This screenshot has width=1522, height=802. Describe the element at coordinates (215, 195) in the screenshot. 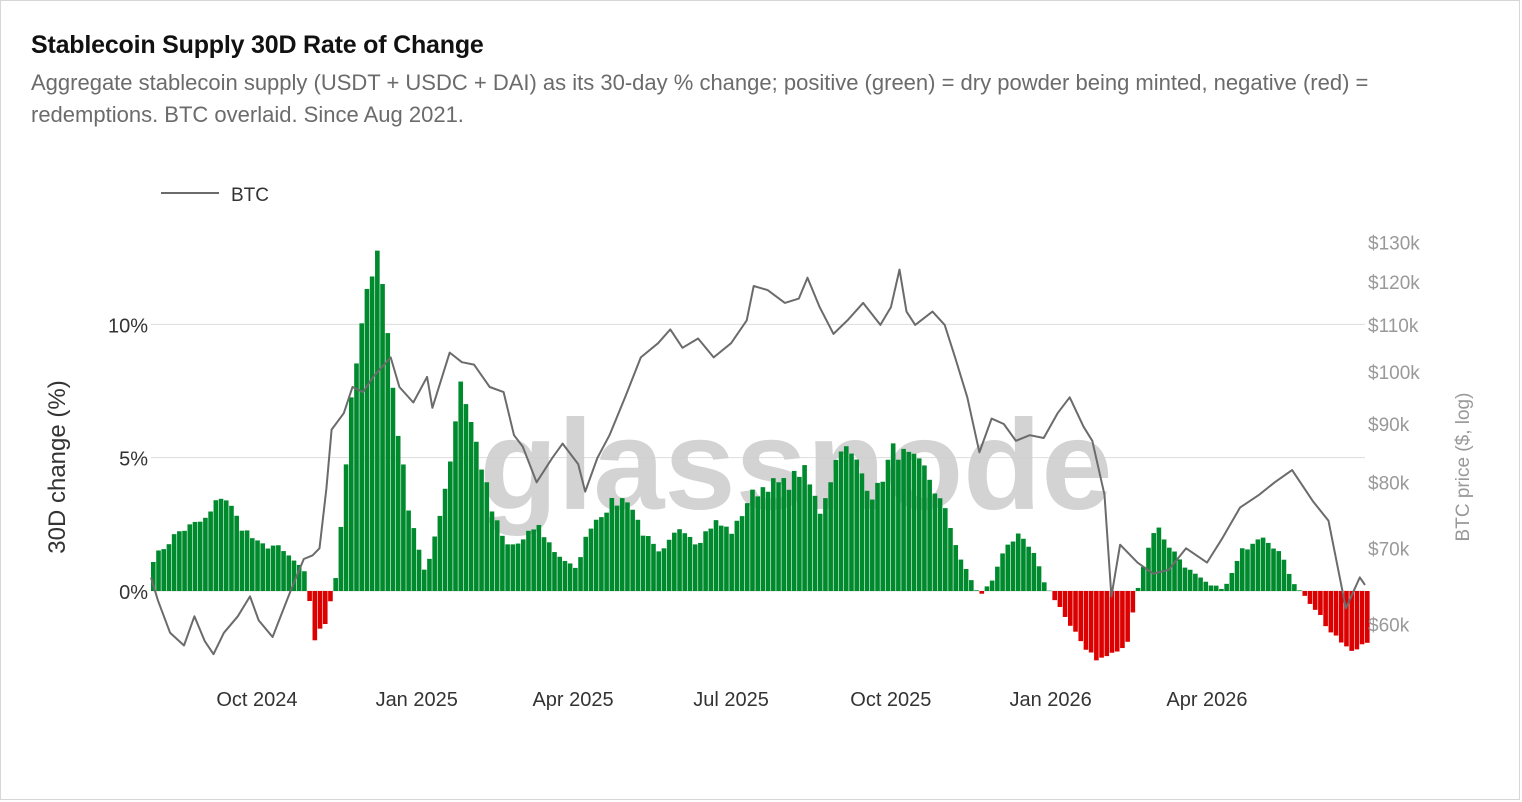

I see `legend: BTC` at that location.